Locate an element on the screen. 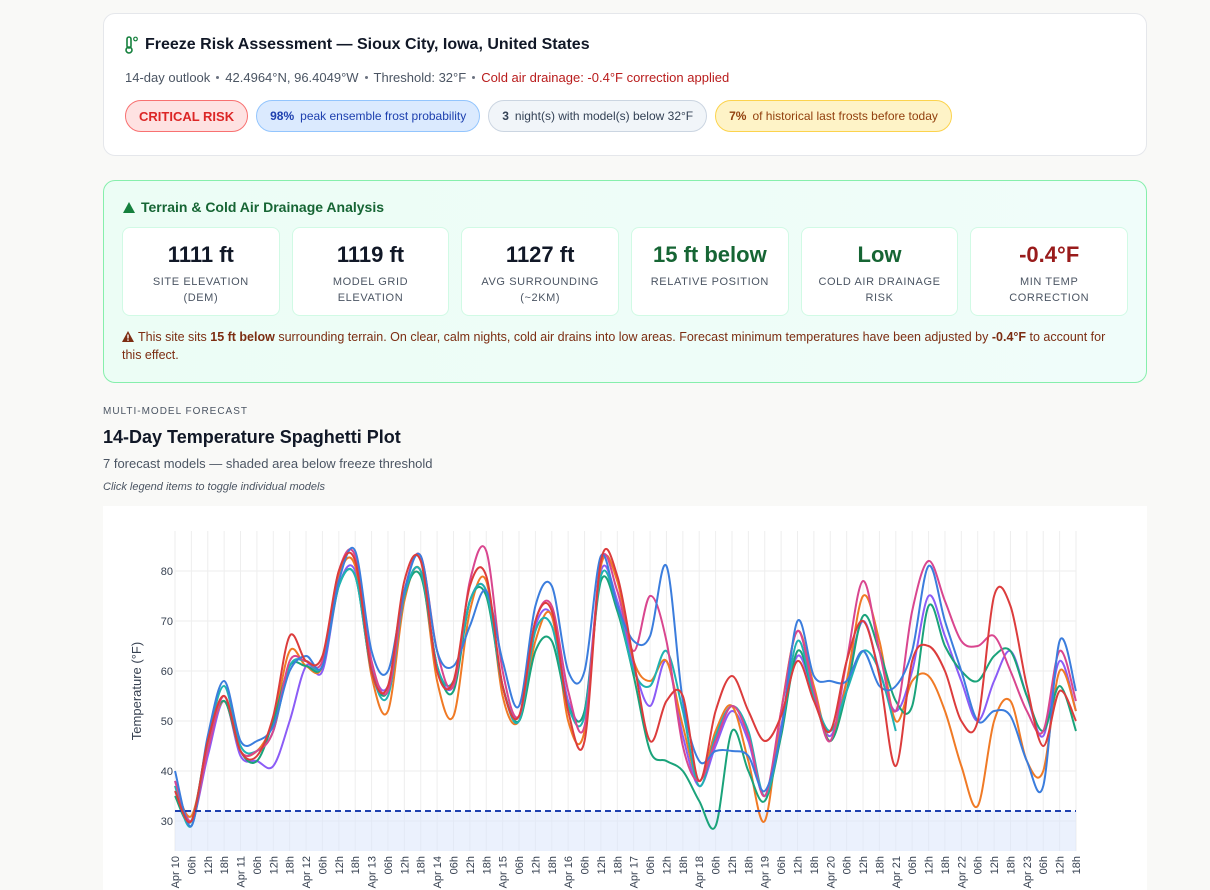 This screenshot has width=1210, height=890. meta-item: 14-day outlook is located at coordinates (168, 77).